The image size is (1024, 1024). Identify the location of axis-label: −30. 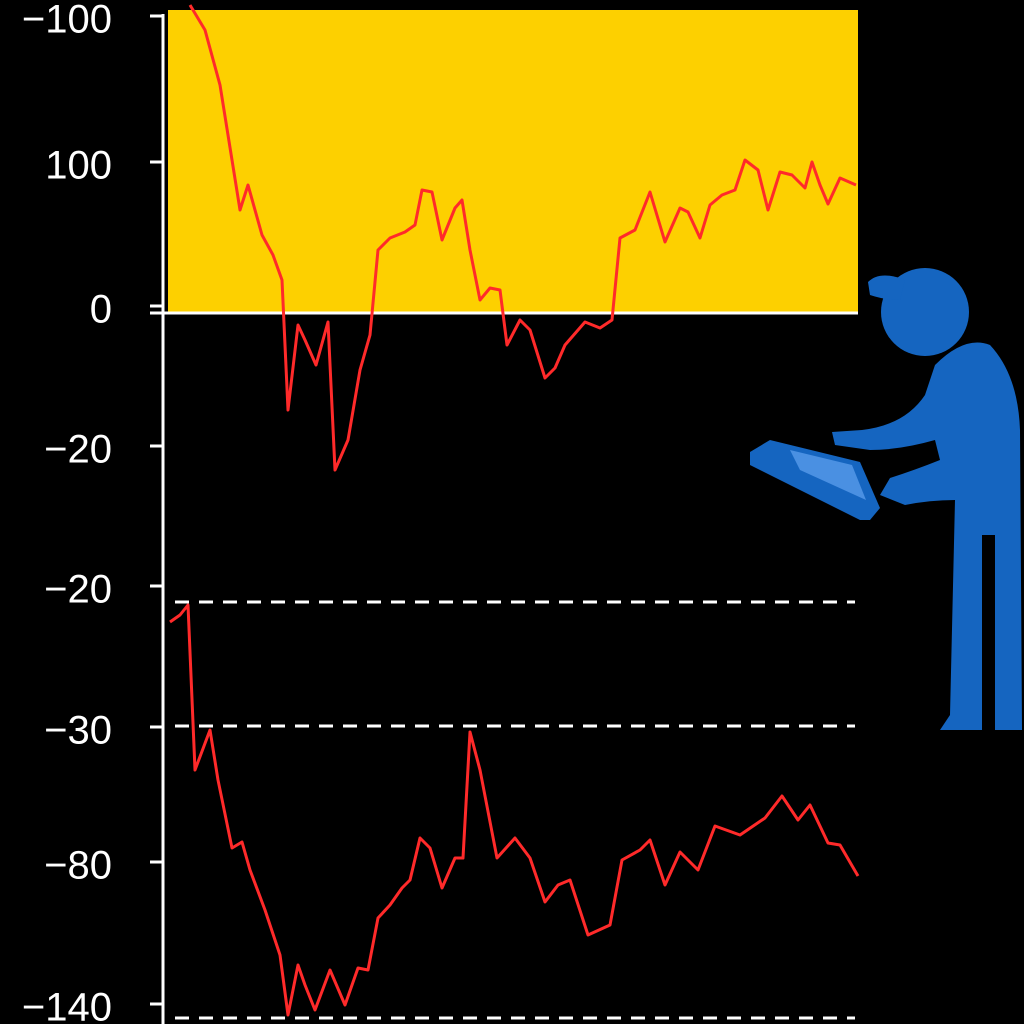
(78, 731).